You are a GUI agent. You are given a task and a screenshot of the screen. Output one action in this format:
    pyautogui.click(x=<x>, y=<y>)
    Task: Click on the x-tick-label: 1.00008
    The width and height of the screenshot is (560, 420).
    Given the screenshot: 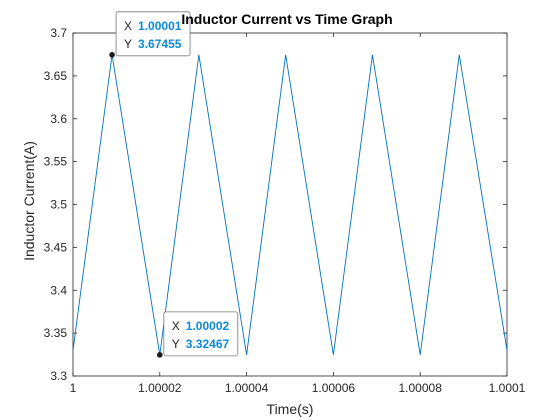 What is the action you would take?
    pyautogui.click(x=421, y=388)
    